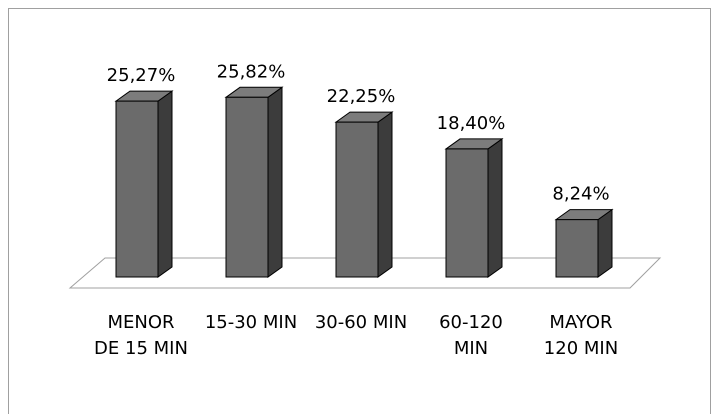  Describe the element at coordinates (471, 335) in the screenshot. I see `x-tick-label: 60-120 MIN` at that location.